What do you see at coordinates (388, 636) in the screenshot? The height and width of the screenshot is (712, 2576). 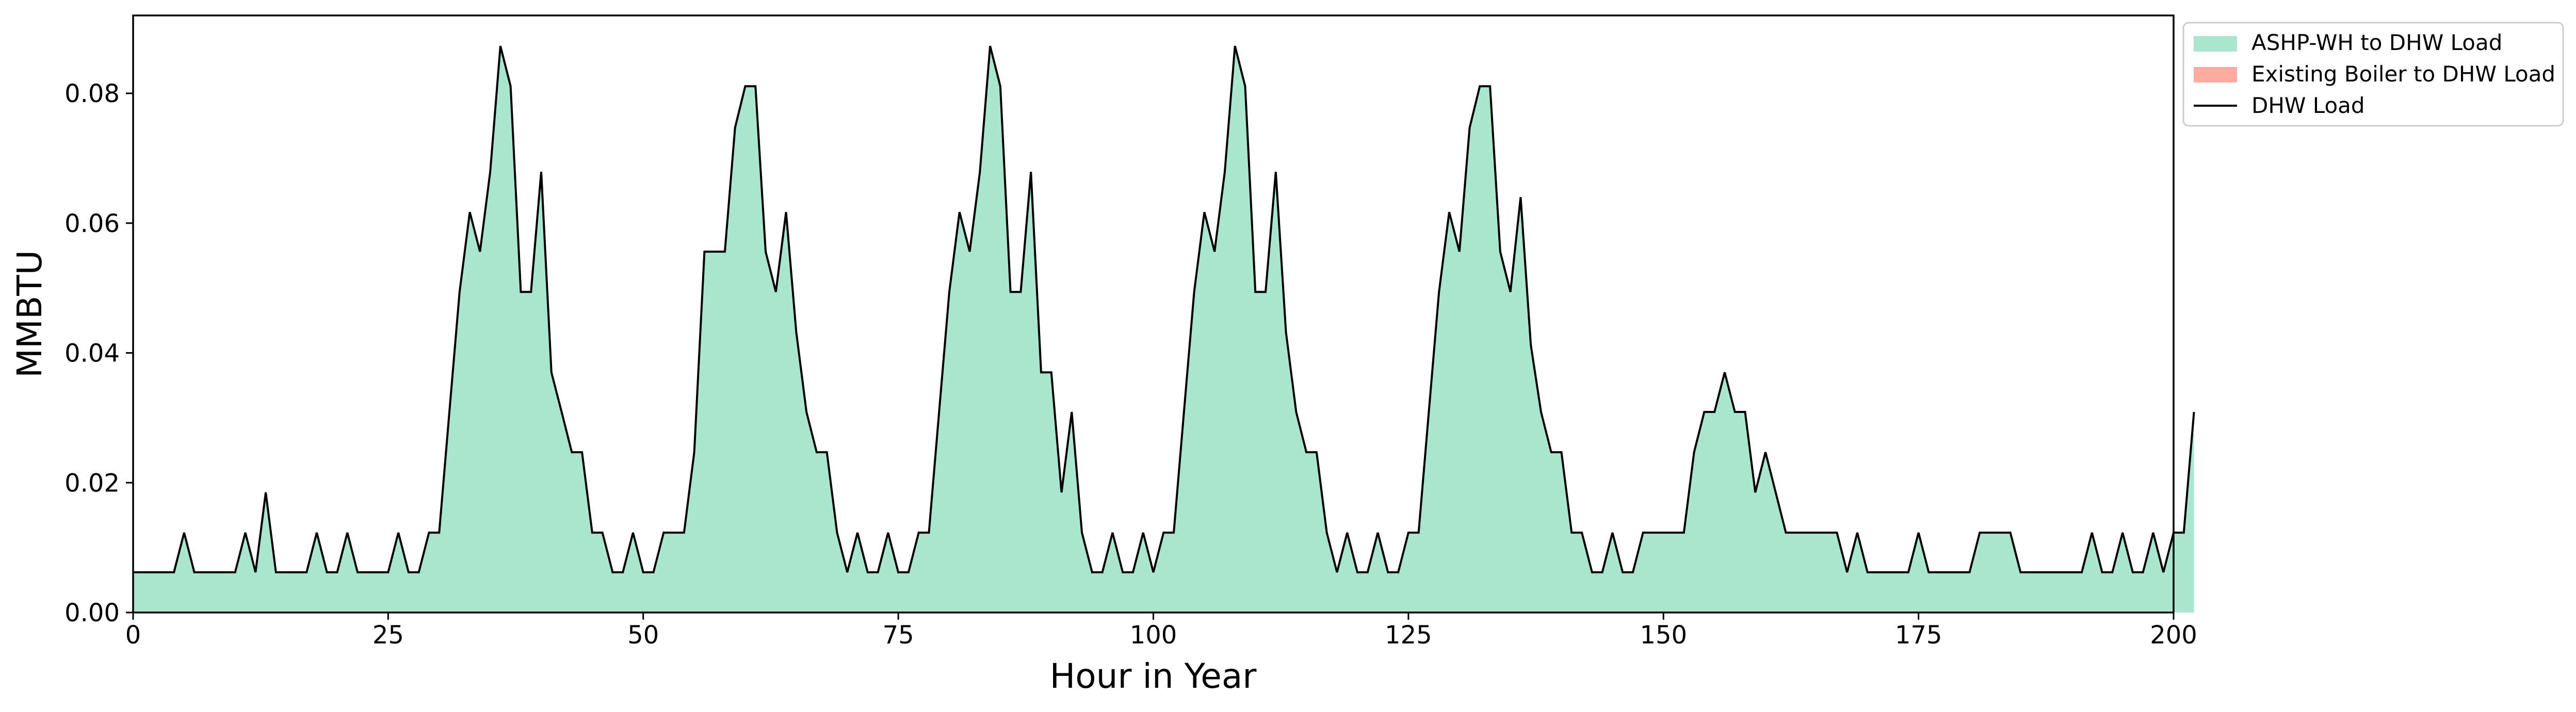 I see `x-tick-label: 25` at bounding box center [388, 636].